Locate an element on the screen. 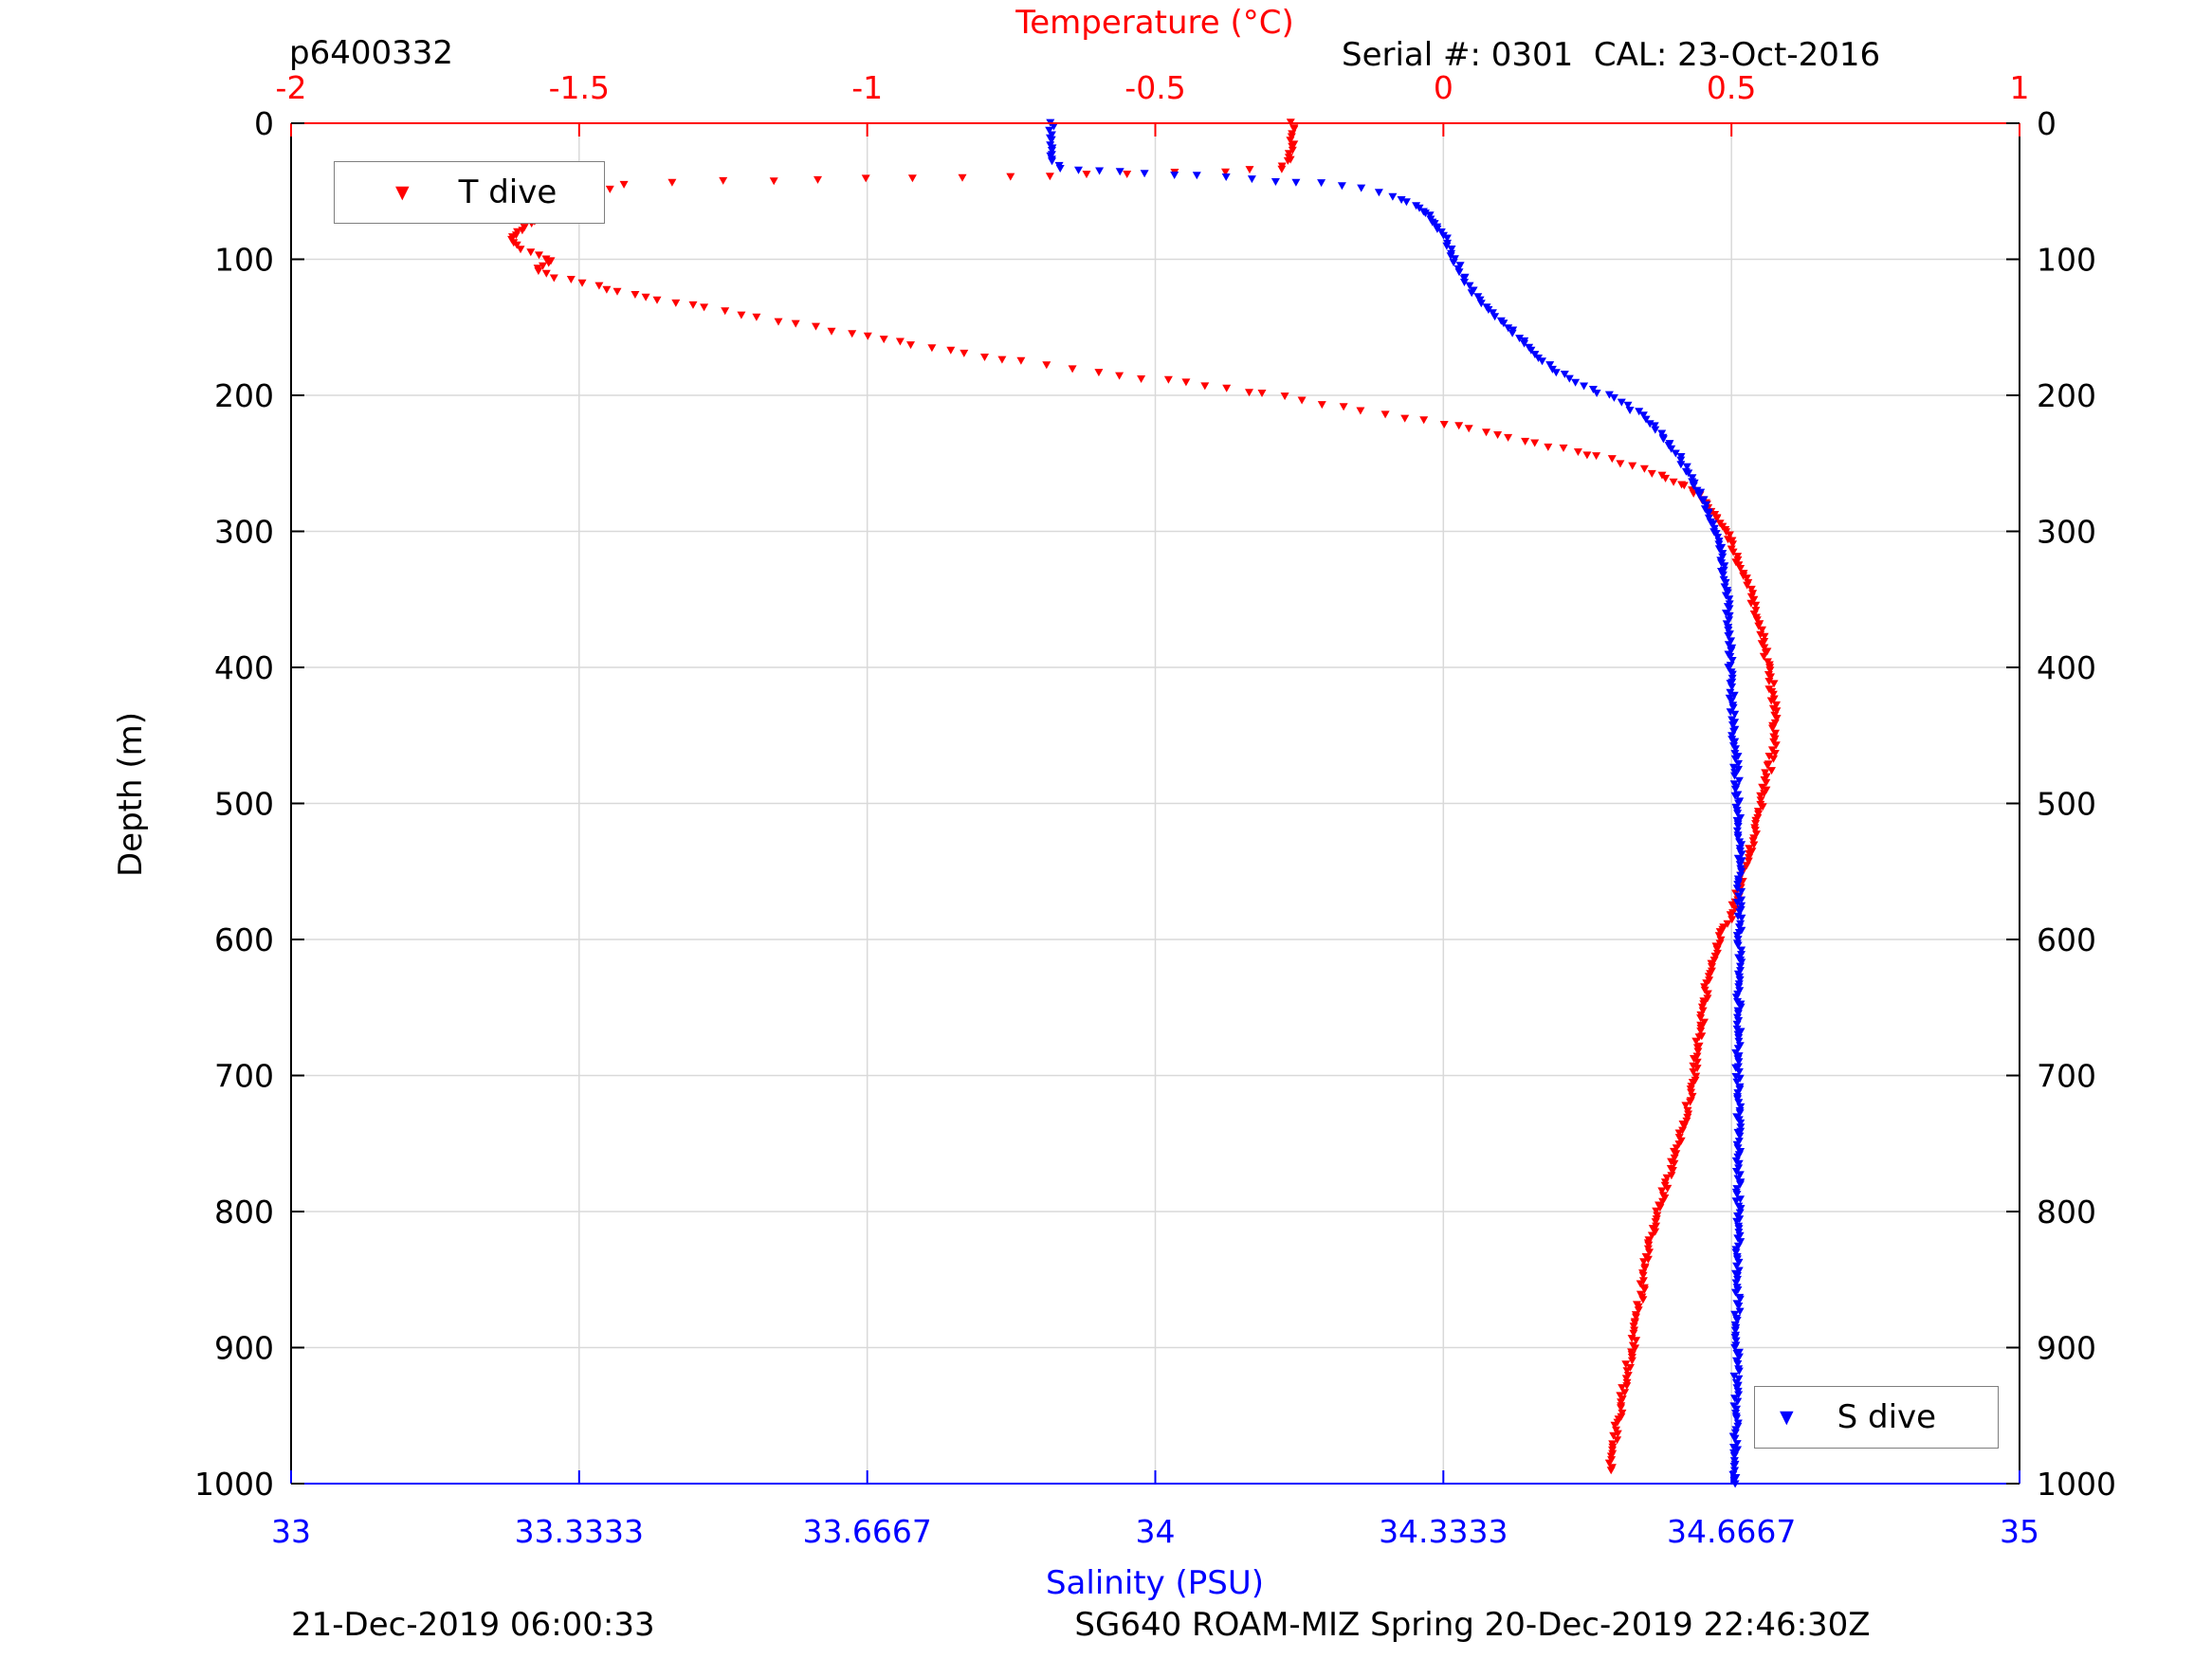 The width and height of the screenshot is (2212, 1659). salinity-tick-label: 33 is located at coordinates (291, 1531).